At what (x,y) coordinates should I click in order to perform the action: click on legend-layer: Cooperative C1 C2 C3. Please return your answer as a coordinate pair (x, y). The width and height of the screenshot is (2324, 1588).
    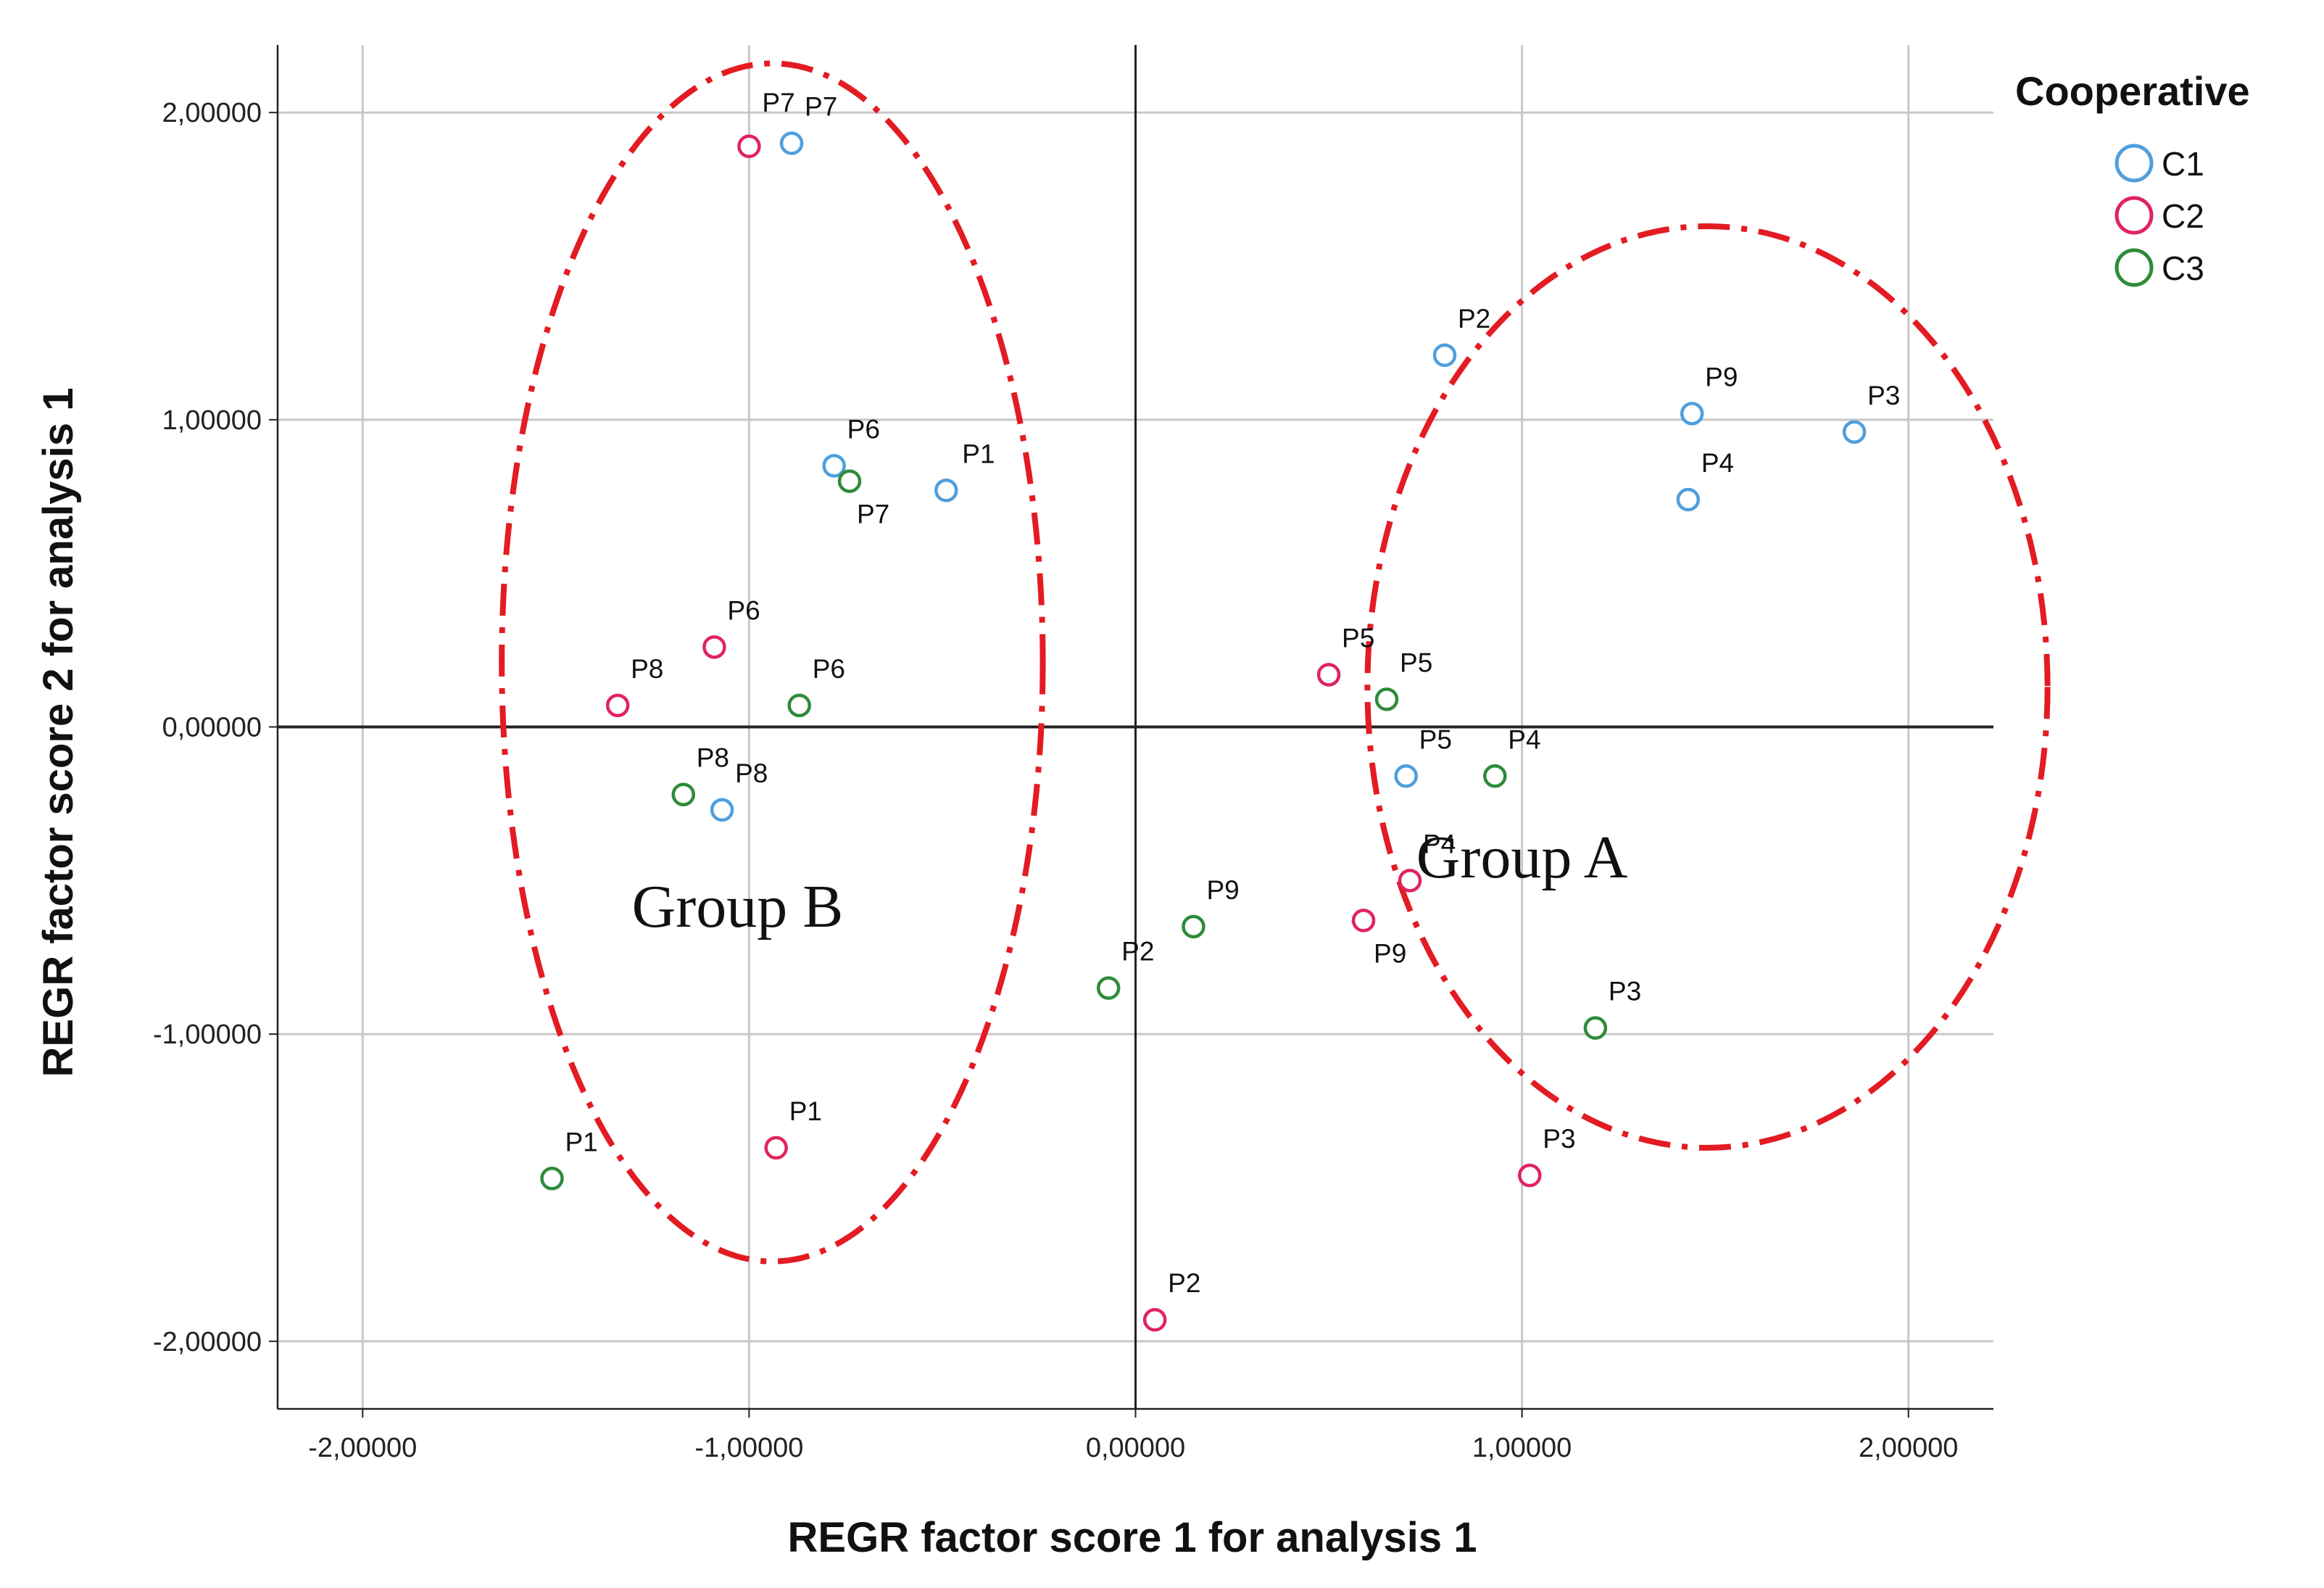
    Looking at the image, I should click on (2132, 177).